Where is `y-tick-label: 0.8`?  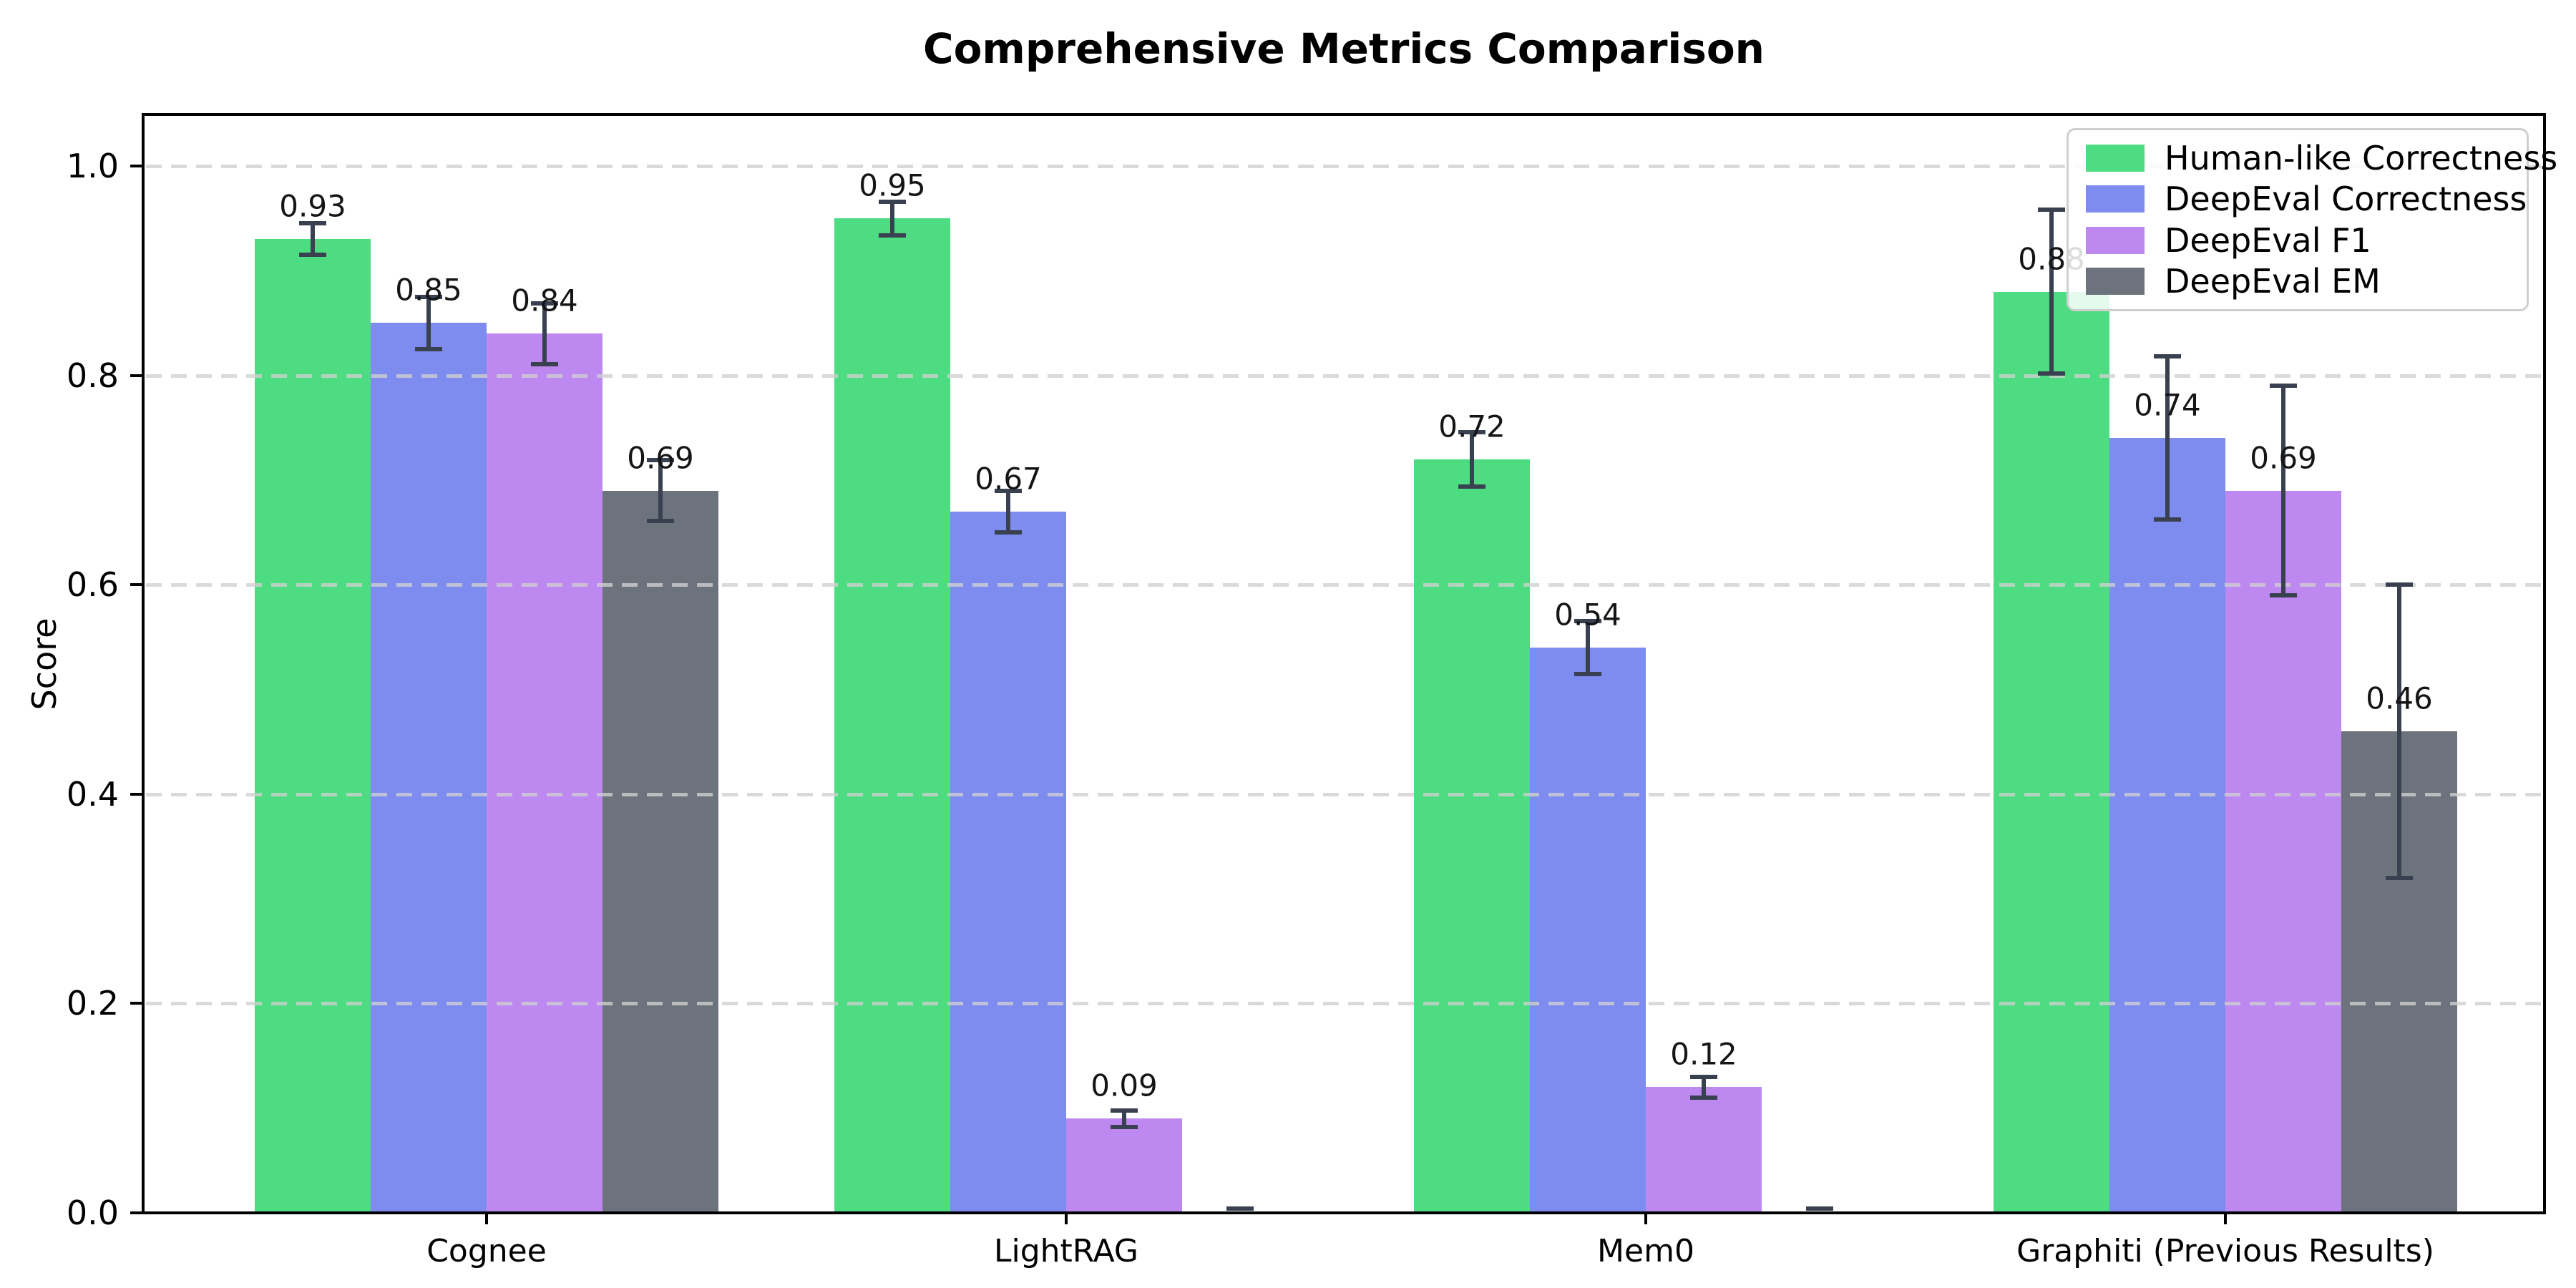 y-tick-label: 0.8 is located at coordinates (92, 375).